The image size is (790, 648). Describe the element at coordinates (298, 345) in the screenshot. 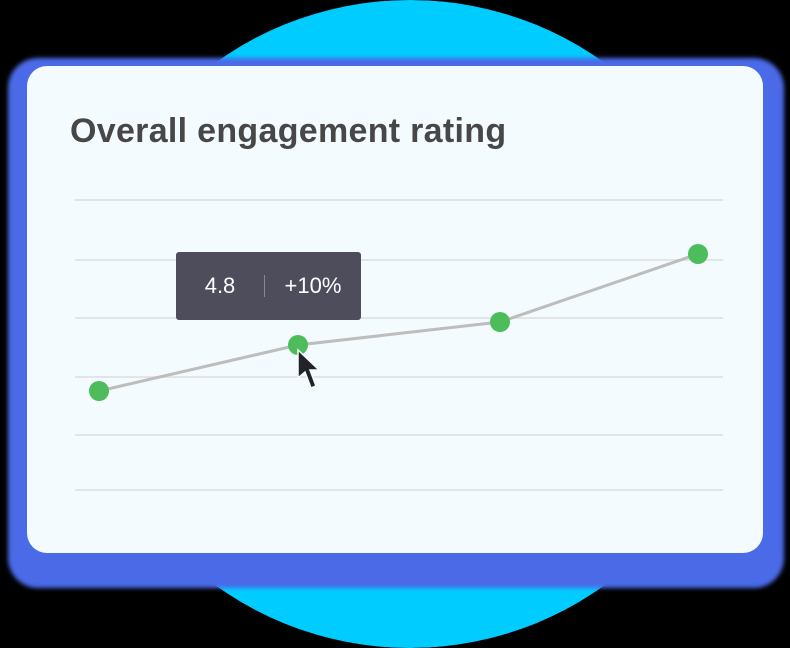

I see `data-point-hovered` at that location.